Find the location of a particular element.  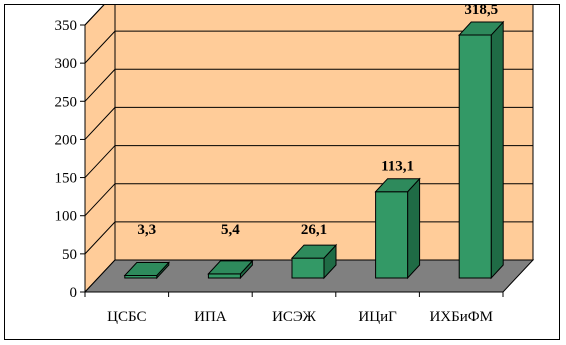

data-label: 3,3 is located at coordinates (146, 230).